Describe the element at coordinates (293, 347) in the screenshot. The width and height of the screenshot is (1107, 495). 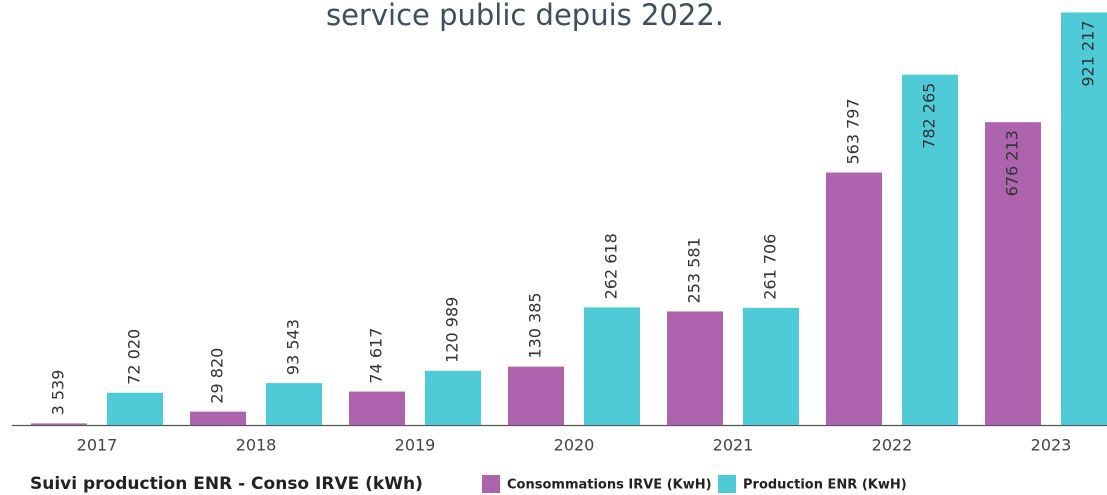
I see `value-label: 93 543` at that location.